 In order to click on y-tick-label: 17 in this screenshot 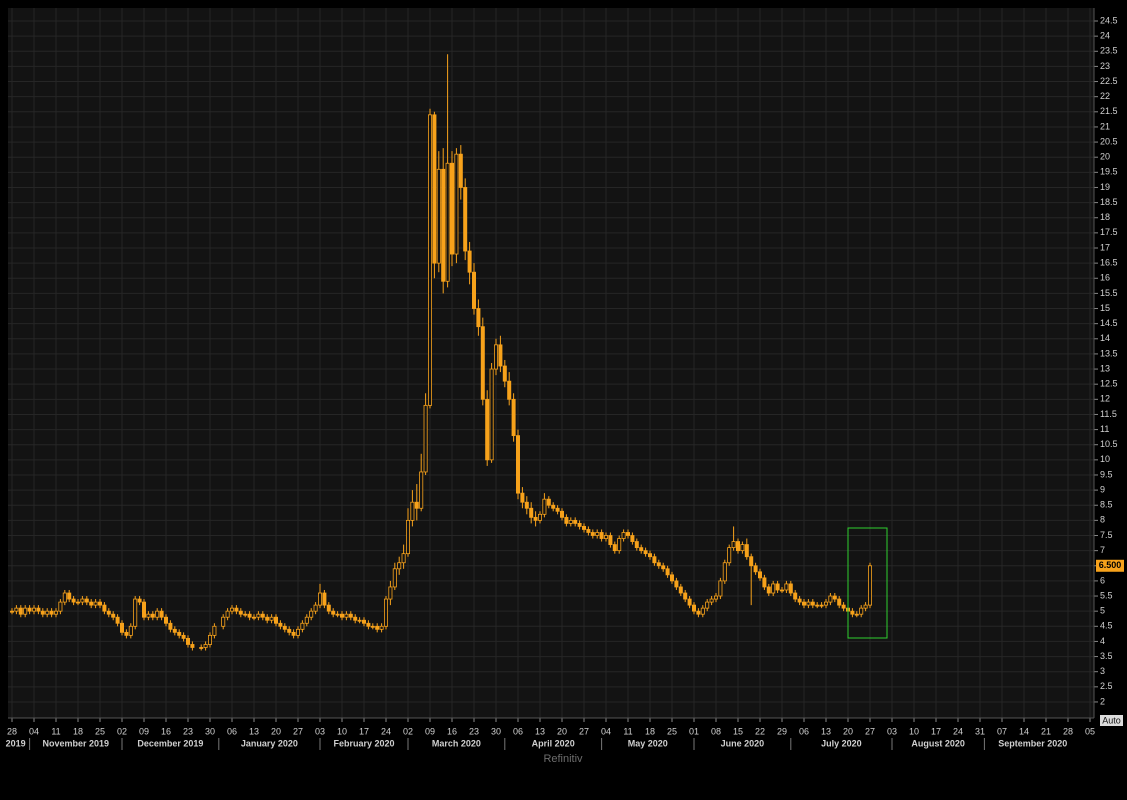, I will do `click(1105, 247)`.